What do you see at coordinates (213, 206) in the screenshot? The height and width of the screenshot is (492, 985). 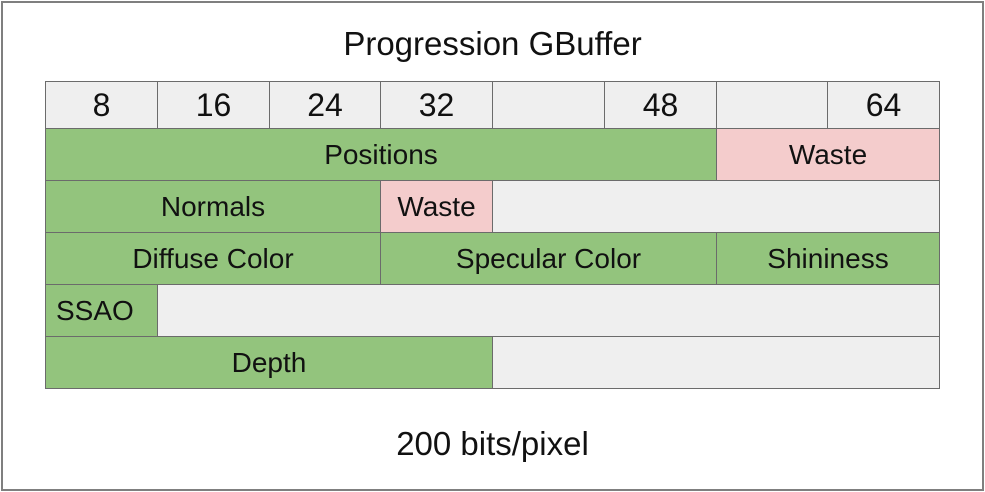 I see `field-normals: Normals` at bounding box center [213, 206].